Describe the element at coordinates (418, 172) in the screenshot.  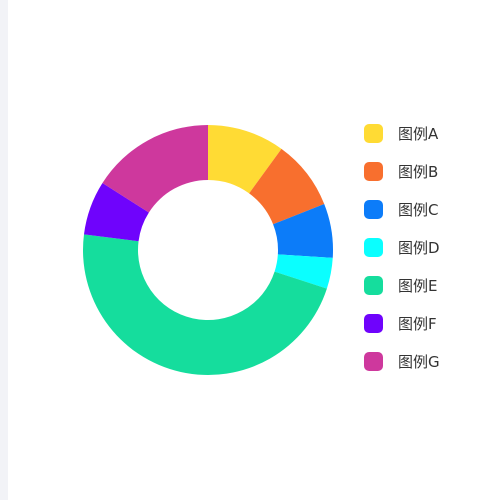
I see `legend-label: 图例B` at that location.